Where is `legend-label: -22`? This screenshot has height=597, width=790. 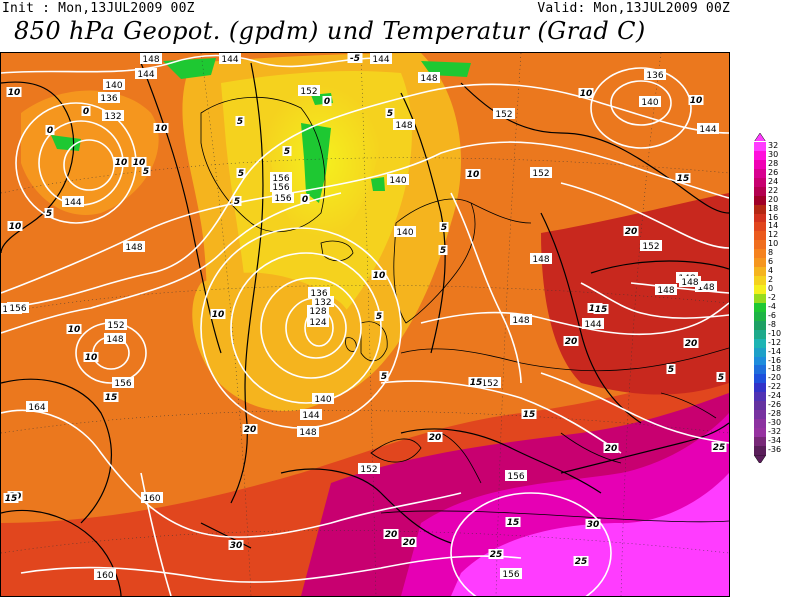
legend-label: -22 is located at coordinates (775, 387).